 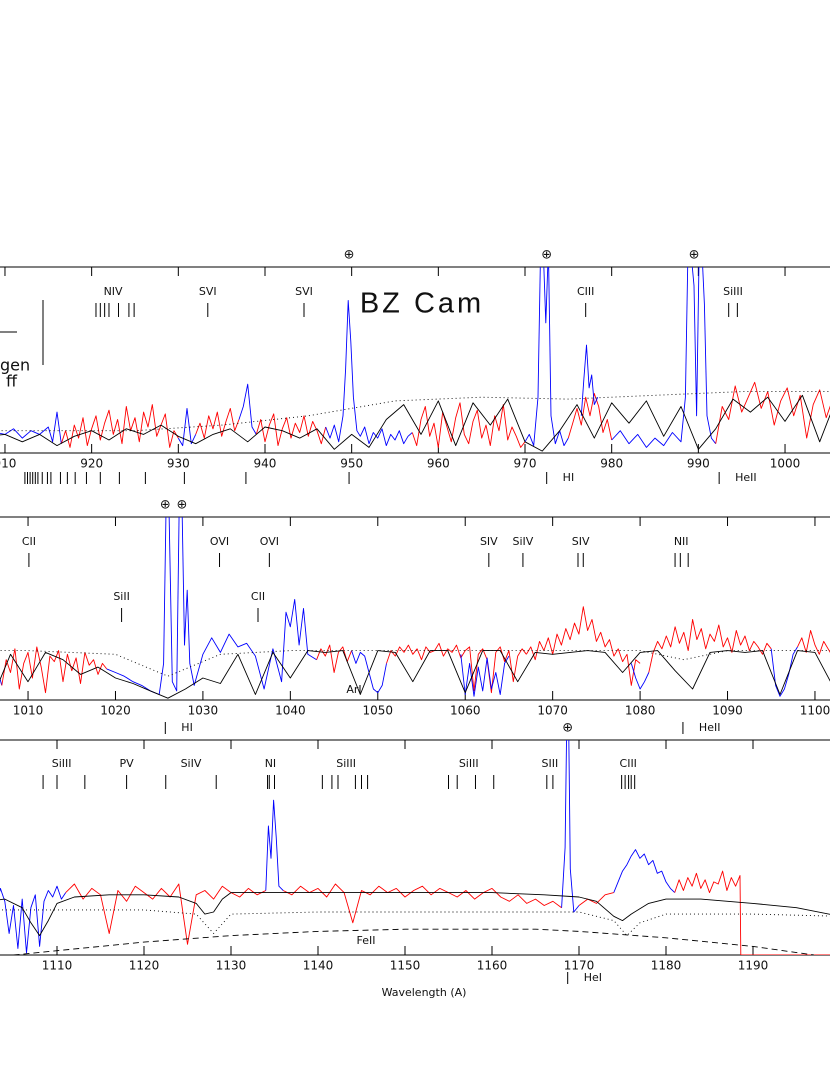 What do you see at coordinates (525, 464) in the screenshot?
I see `x-tick-label: 970` at bounding box center [525, 464].